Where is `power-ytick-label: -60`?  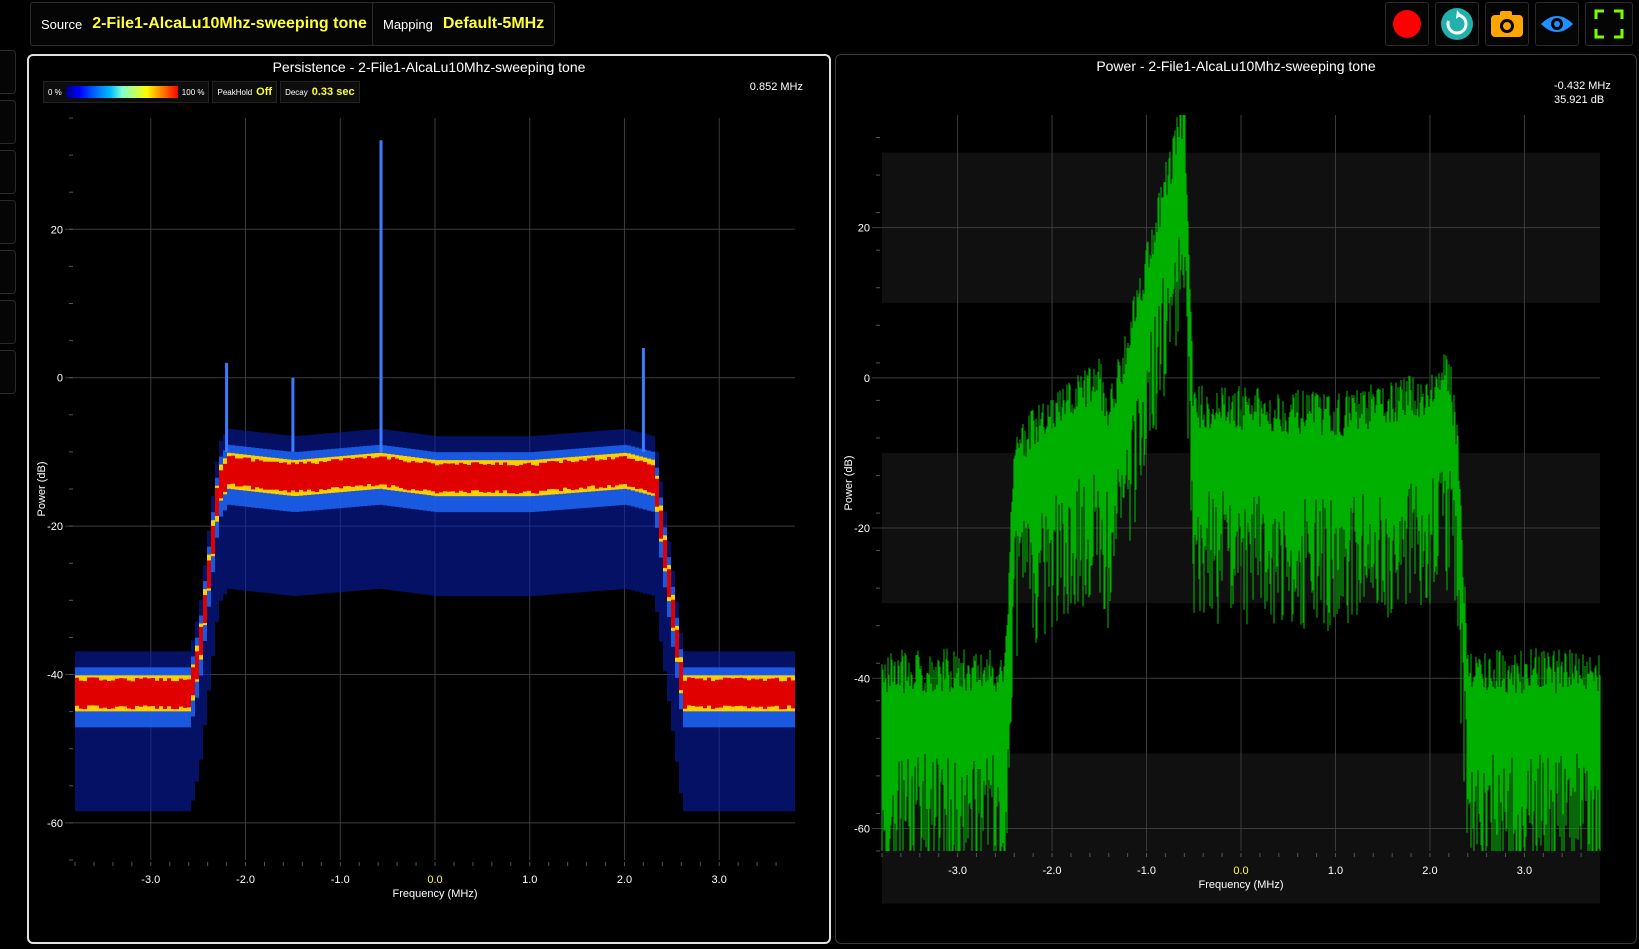
power-ytick-label: -60 is located at coordinates (862, 829).